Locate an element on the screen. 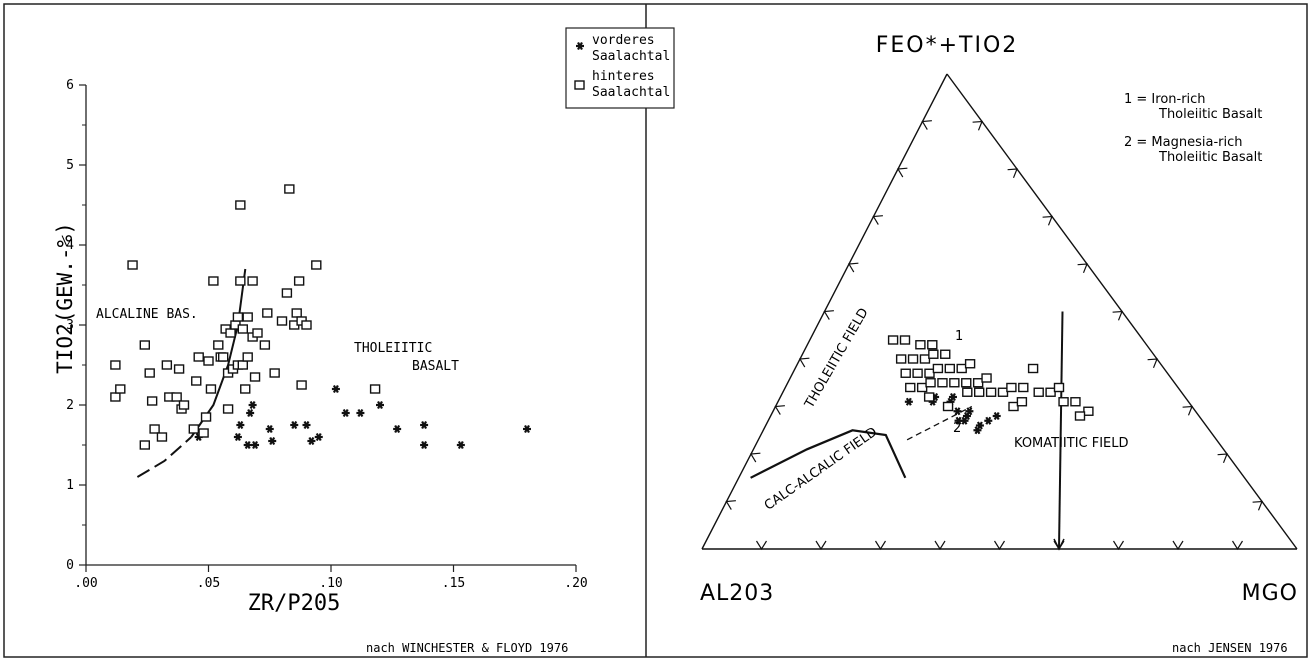 This screenshot has width=1311, height=661. komatiitic-boundary is located at coordinates (1061, 430).